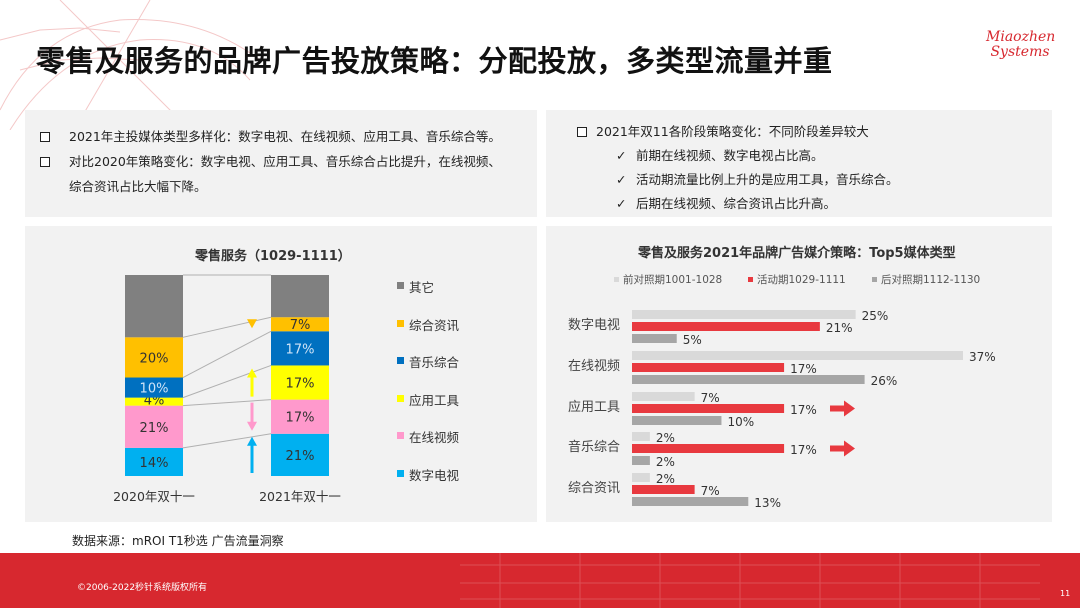  What do you see at coordinates (801, 280) in the screenshot?
I see `legend-label: 活动期1029-1111` at bounding box center [801, 280].